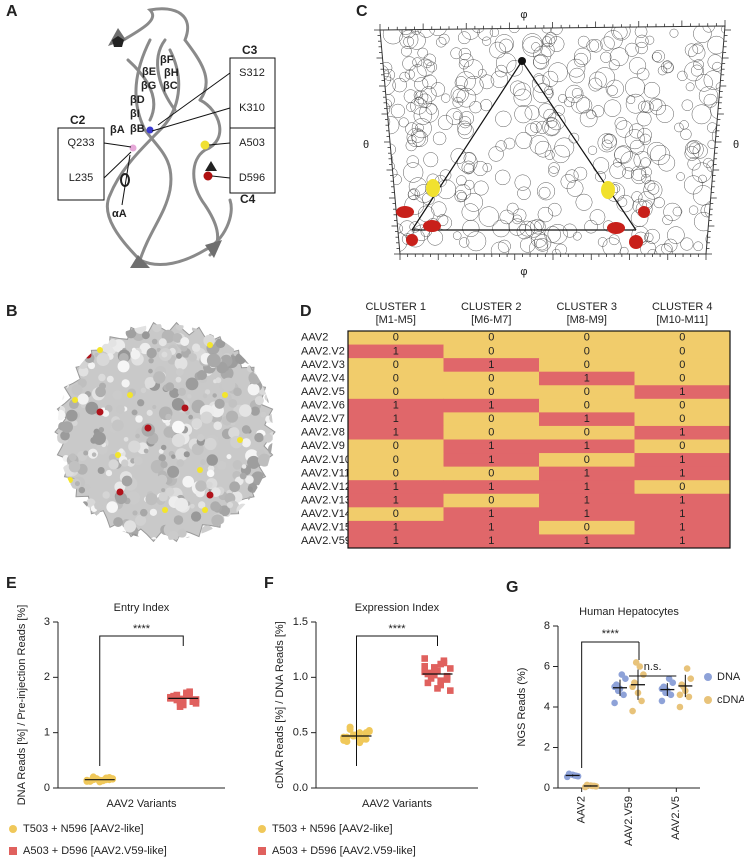 The image size is (744, 861). What do you see at coordinates (13, 851) in the screenshot?
I see `legend-marker` at bounding box center [13, 851].